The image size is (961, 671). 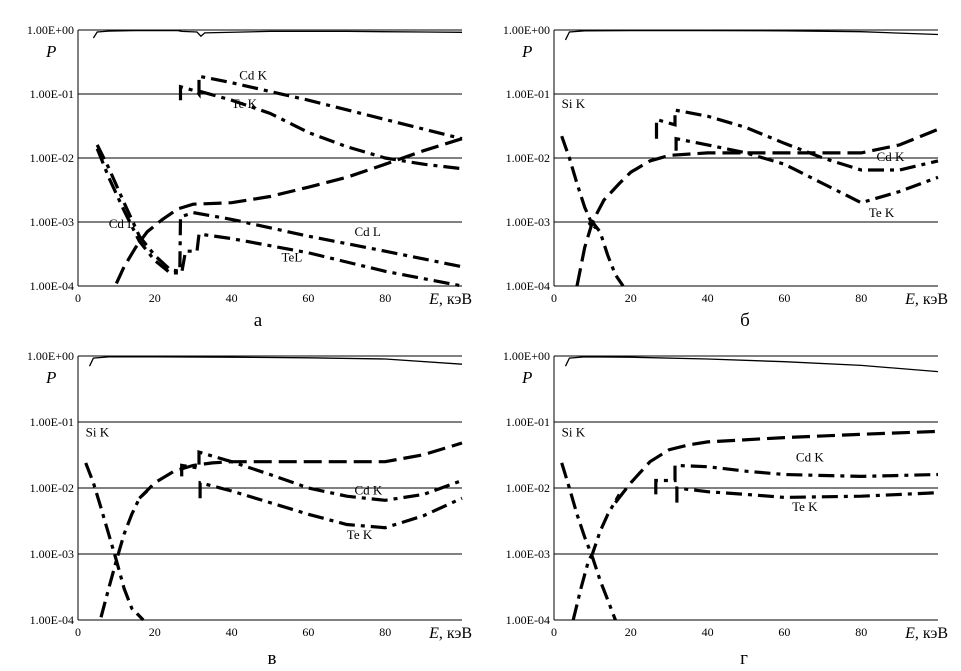 What do you see at coordinates (745, 320) in the screenshot?
I see `panel-caption: б` at bounding box center [745, 320].